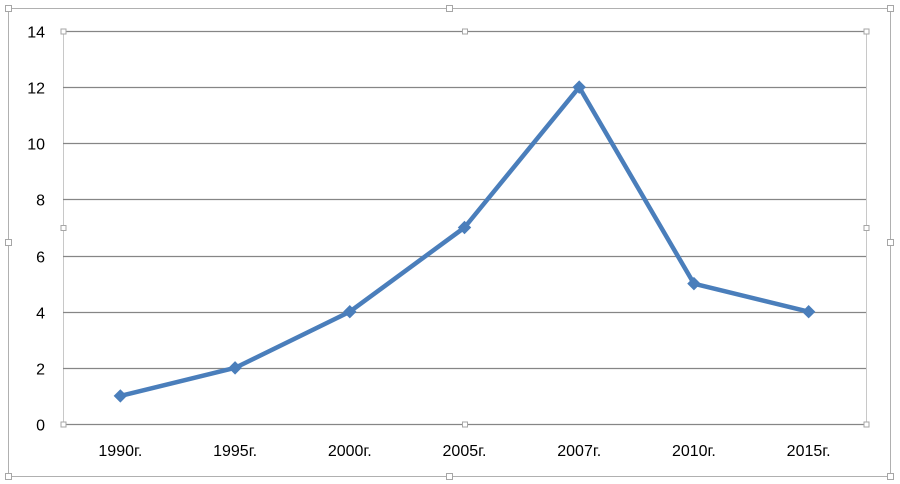  What do you see at coordinates (235, 451) in the screenshot?
I see `x-tick-label: 1995г.` at bounding box center [235, 451].